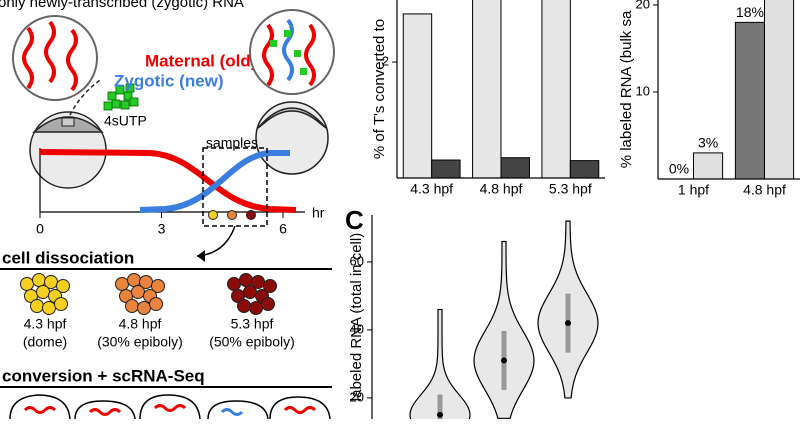 This screenshot has width=800, height=424. Describe the element at coordinates (357, 260) in the screenshot. I see `y-tick-label: 60` at that location.